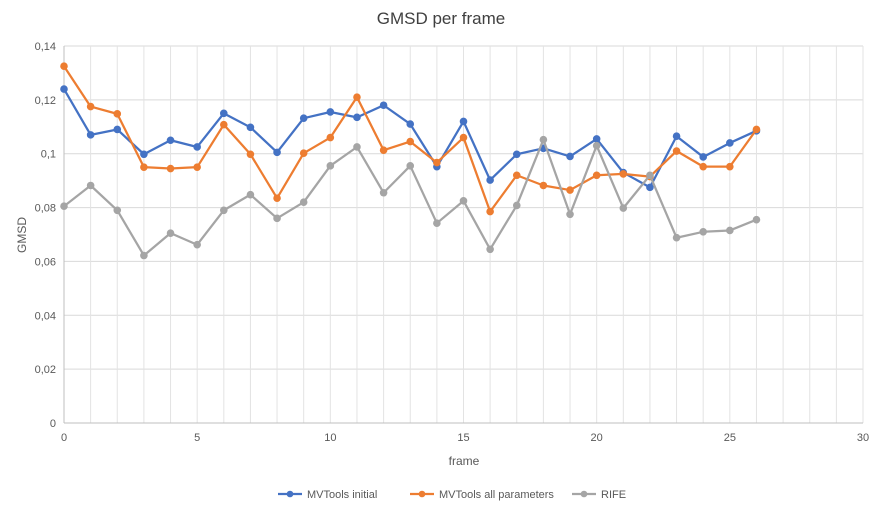  Describe the element at coordinates (45, 47) in the screenshot. I see `y-tick-label: 0,14` at that location.